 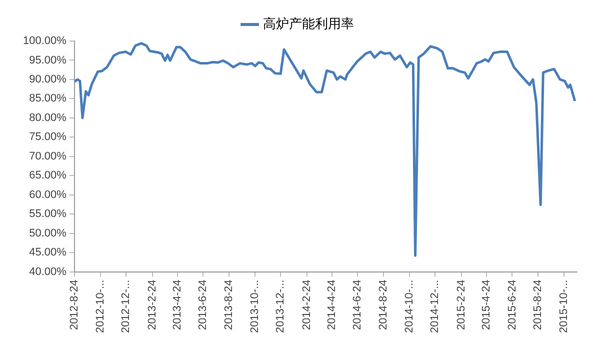 I want to click on y-tick-label: 40.00%, so click(x=48, y=272).